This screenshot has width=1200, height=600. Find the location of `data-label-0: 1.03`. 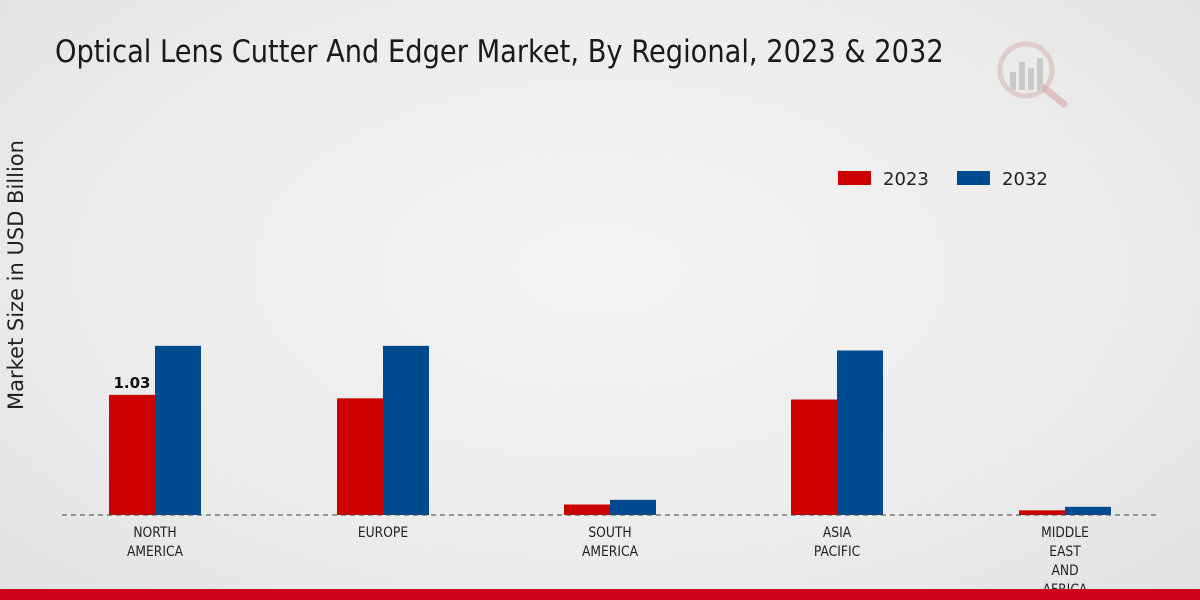

data-label-0: 1.03 is located at coordinates (131, 383).